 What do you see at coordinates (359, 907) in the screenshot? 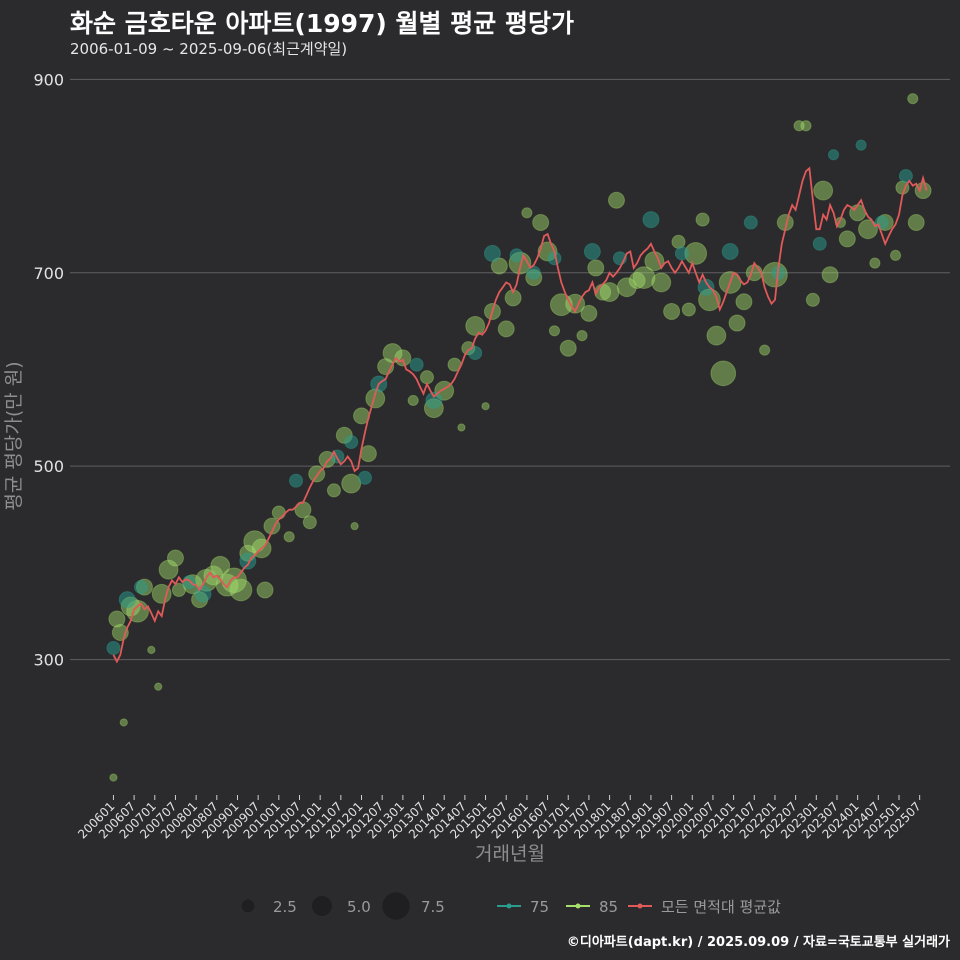
I see `size-legend-label: 5.0` at bounding box center [359, 907].